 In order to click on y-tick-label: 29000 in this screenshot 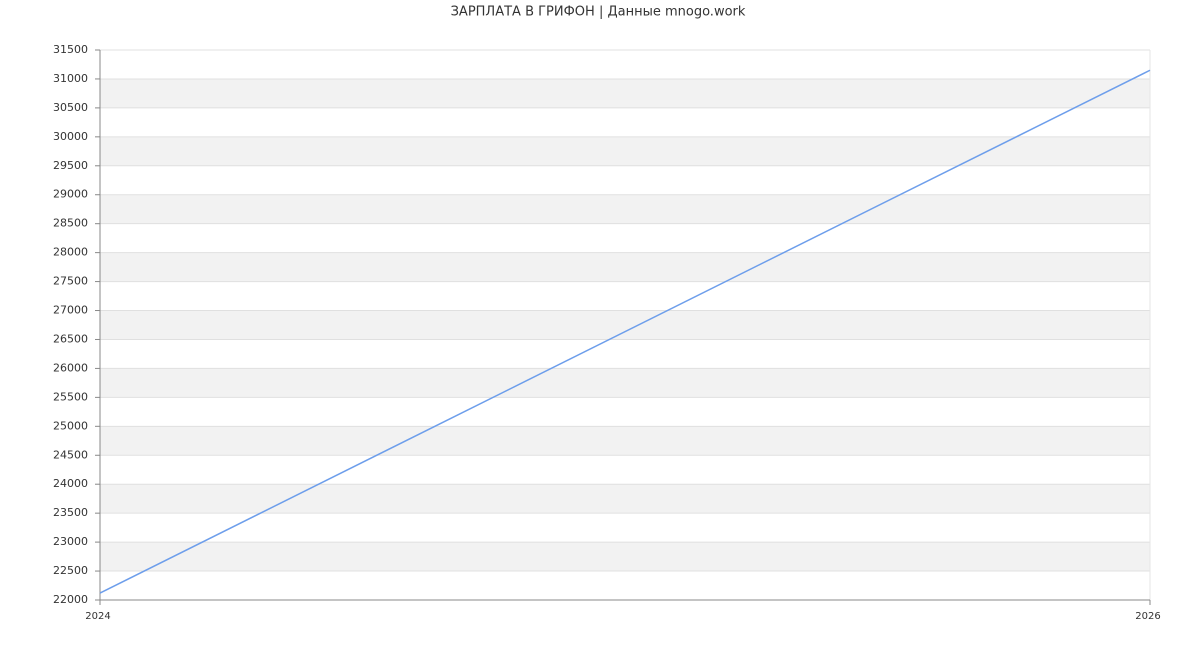, I will do `click(70, 194)`.